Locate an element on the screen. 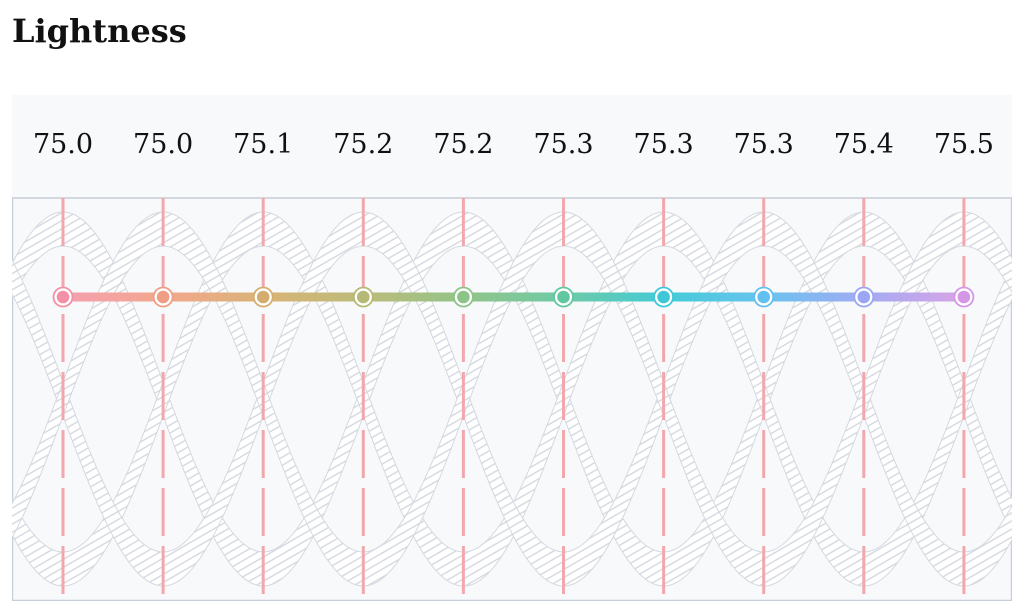 The width and height of the screenshot is (1030, 616). tick-labels: 75.0 75.0 75.1 75.2 75.2 75.3 75.3 75.3 75.4 75.5 is located at coordinates (513, 144).